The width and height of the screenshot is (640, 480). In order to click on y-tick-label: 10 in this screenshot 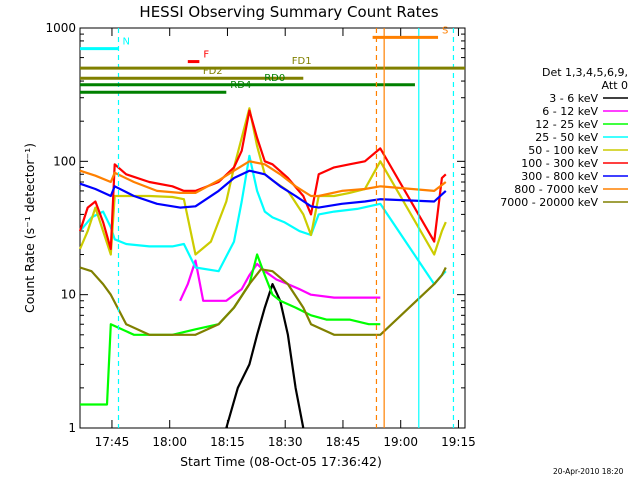, I will do `click(68, 295)`.